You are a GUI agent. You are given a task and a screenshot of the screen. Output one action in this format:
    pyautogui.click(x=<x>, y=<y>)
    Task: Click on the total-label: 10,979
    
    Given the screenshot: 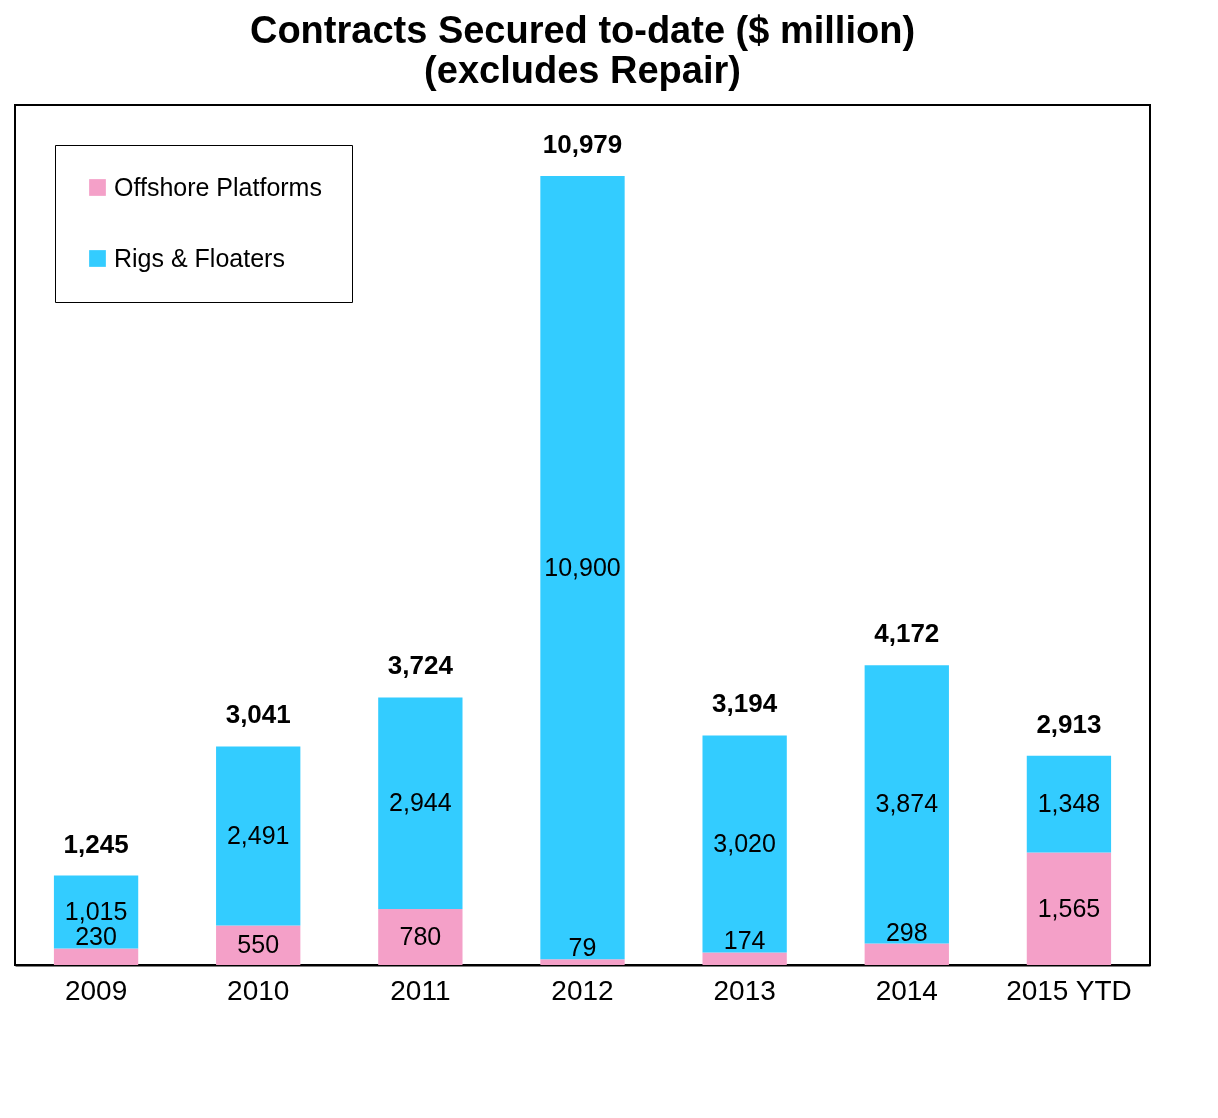 What is the action you would take?
    pyautogui.click(x=582, y=144)
    